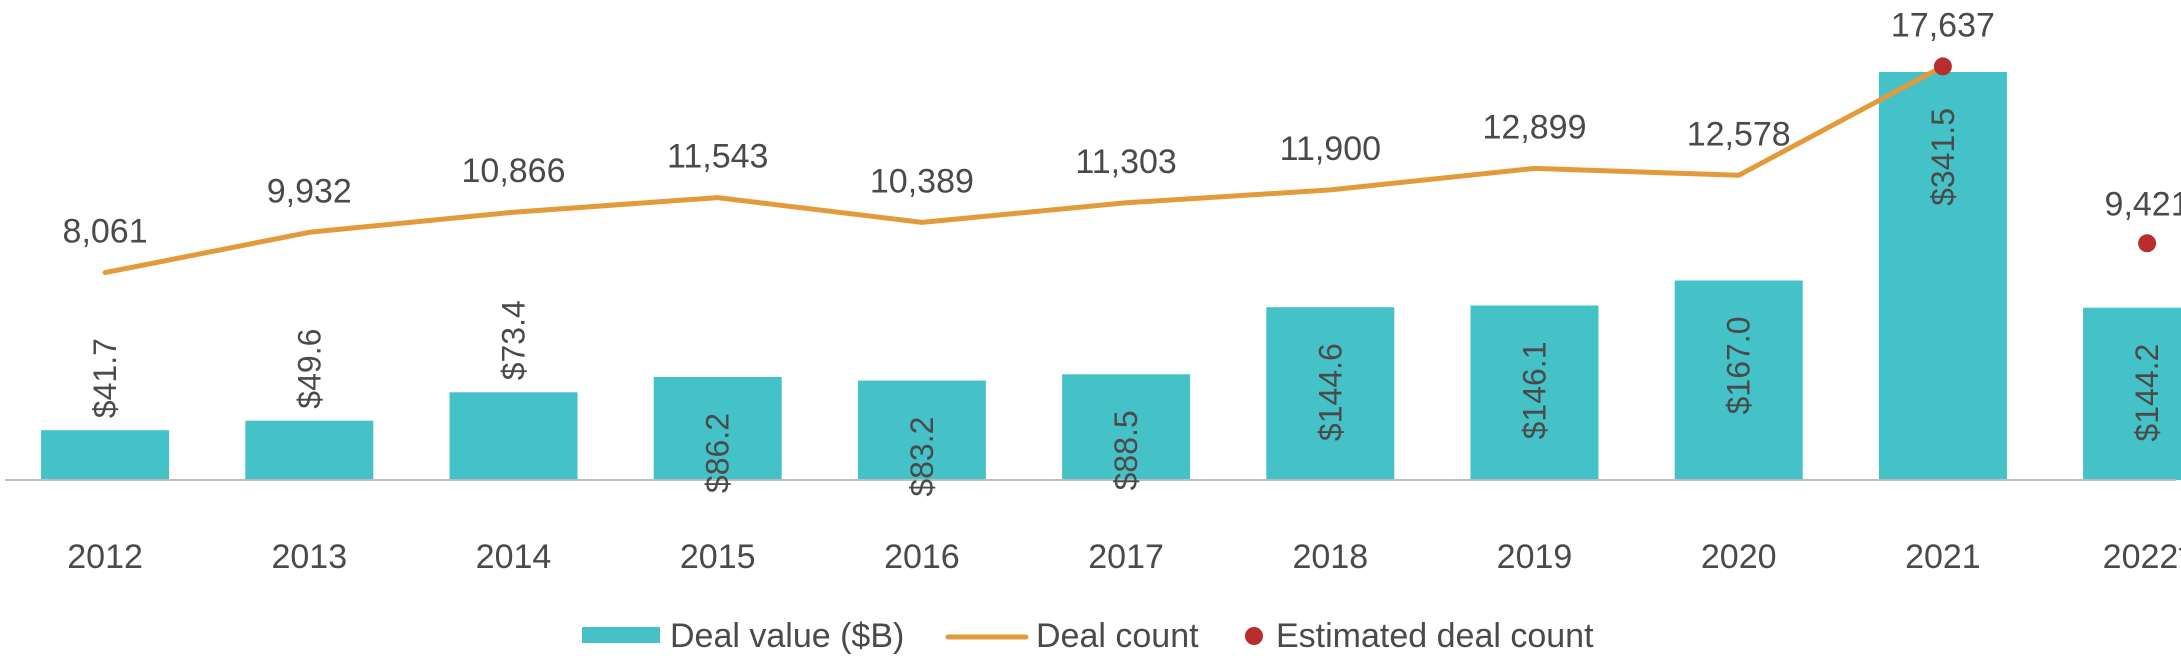 This screenshot has height=660, width=2181. I want to click on bar-2020, so click(1738, 380).